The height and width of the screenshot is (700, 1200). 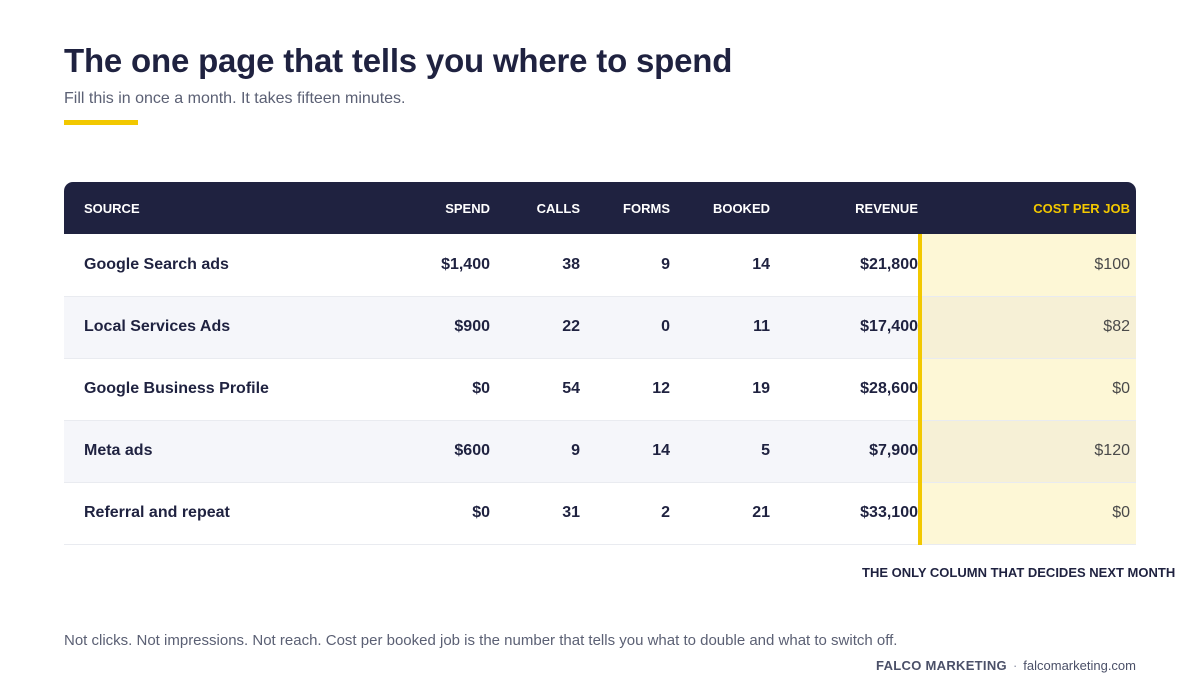 What do you see at coordinates (889, 512) in the screenshot?
I see `cell-revenue: $33,100` at bounding box center [889, 512].